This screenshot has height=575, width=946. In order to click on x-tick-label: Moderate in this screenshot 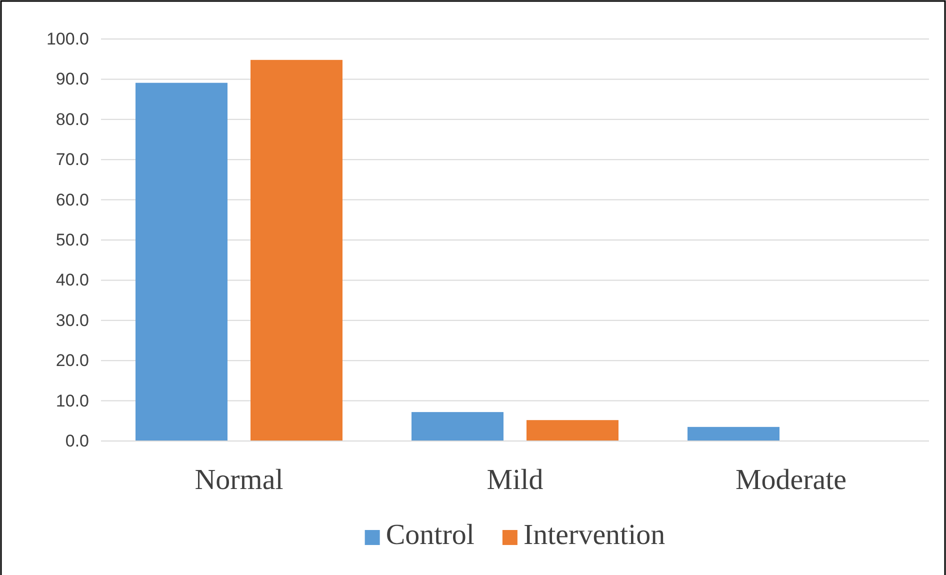, I will do `click(791, 480)`.